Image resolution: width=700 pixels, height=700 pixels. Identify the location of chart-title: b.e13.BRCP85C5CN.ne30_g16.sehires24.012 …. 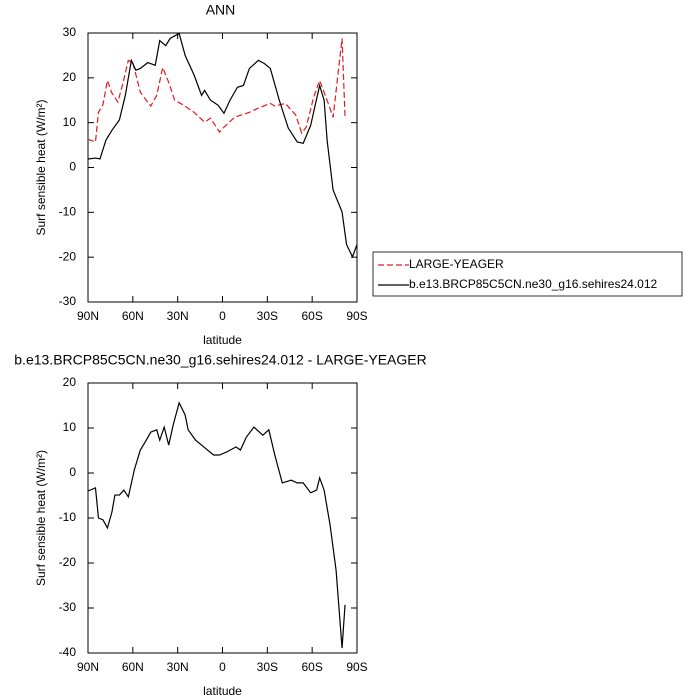
(220, 360).